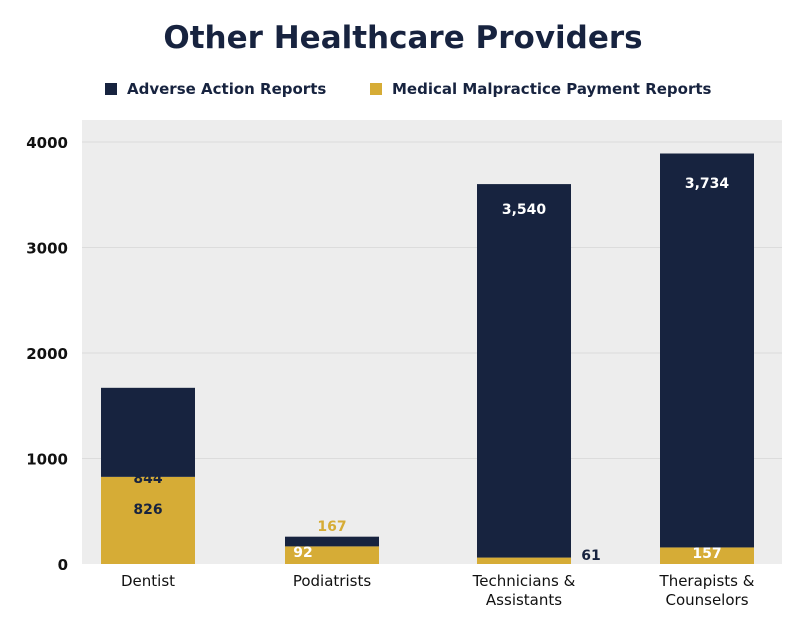  I want to click on y-tick-label: 4000, so click(47, 143).